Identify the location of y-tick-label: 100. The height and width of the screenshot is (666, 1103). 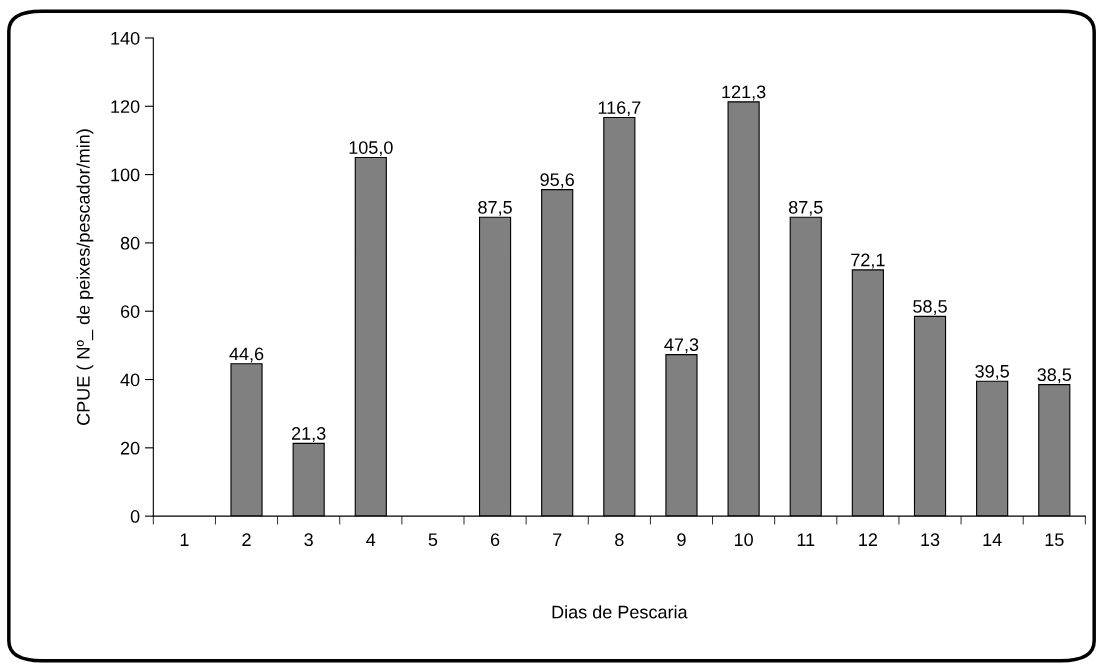
(125, 175).